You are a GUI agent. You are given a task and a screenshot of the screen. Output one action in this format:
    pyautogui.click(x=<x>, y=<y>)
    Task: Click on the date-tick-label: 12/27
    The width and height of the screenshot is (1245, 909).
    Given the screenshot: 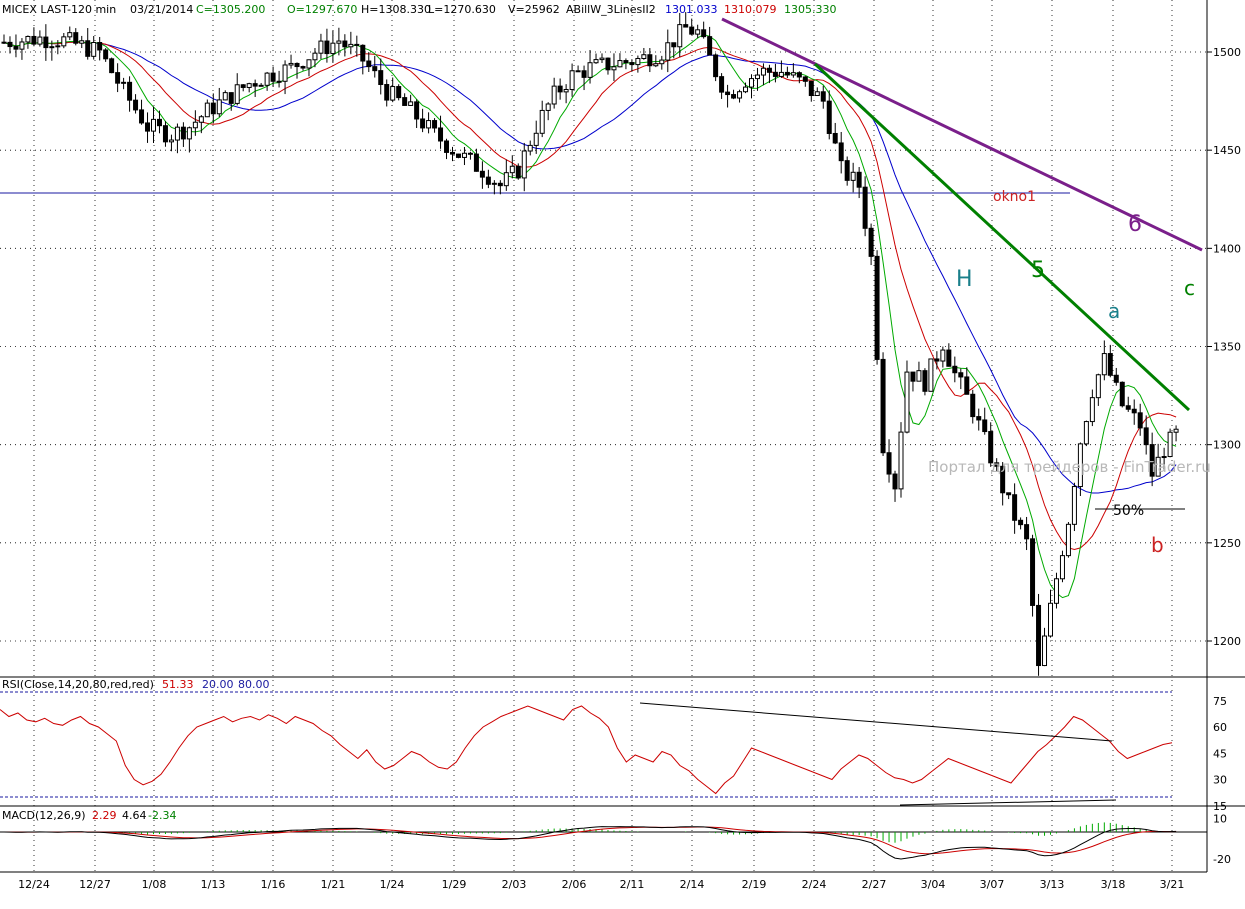 What is the action you would take?
    pyautogui.click(x=95, y=884)
    